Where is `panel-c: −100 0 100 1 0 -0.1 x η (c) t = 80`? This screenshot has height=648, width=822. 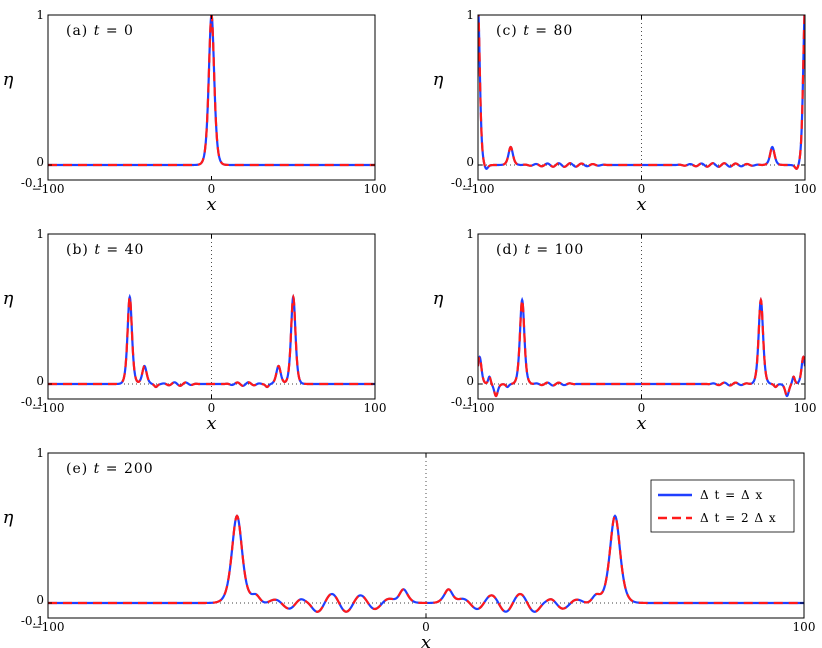 panel-c: −100 0 100 1 0 -0.1 x η (c) t = 80 is located at coordinates (625, 111).